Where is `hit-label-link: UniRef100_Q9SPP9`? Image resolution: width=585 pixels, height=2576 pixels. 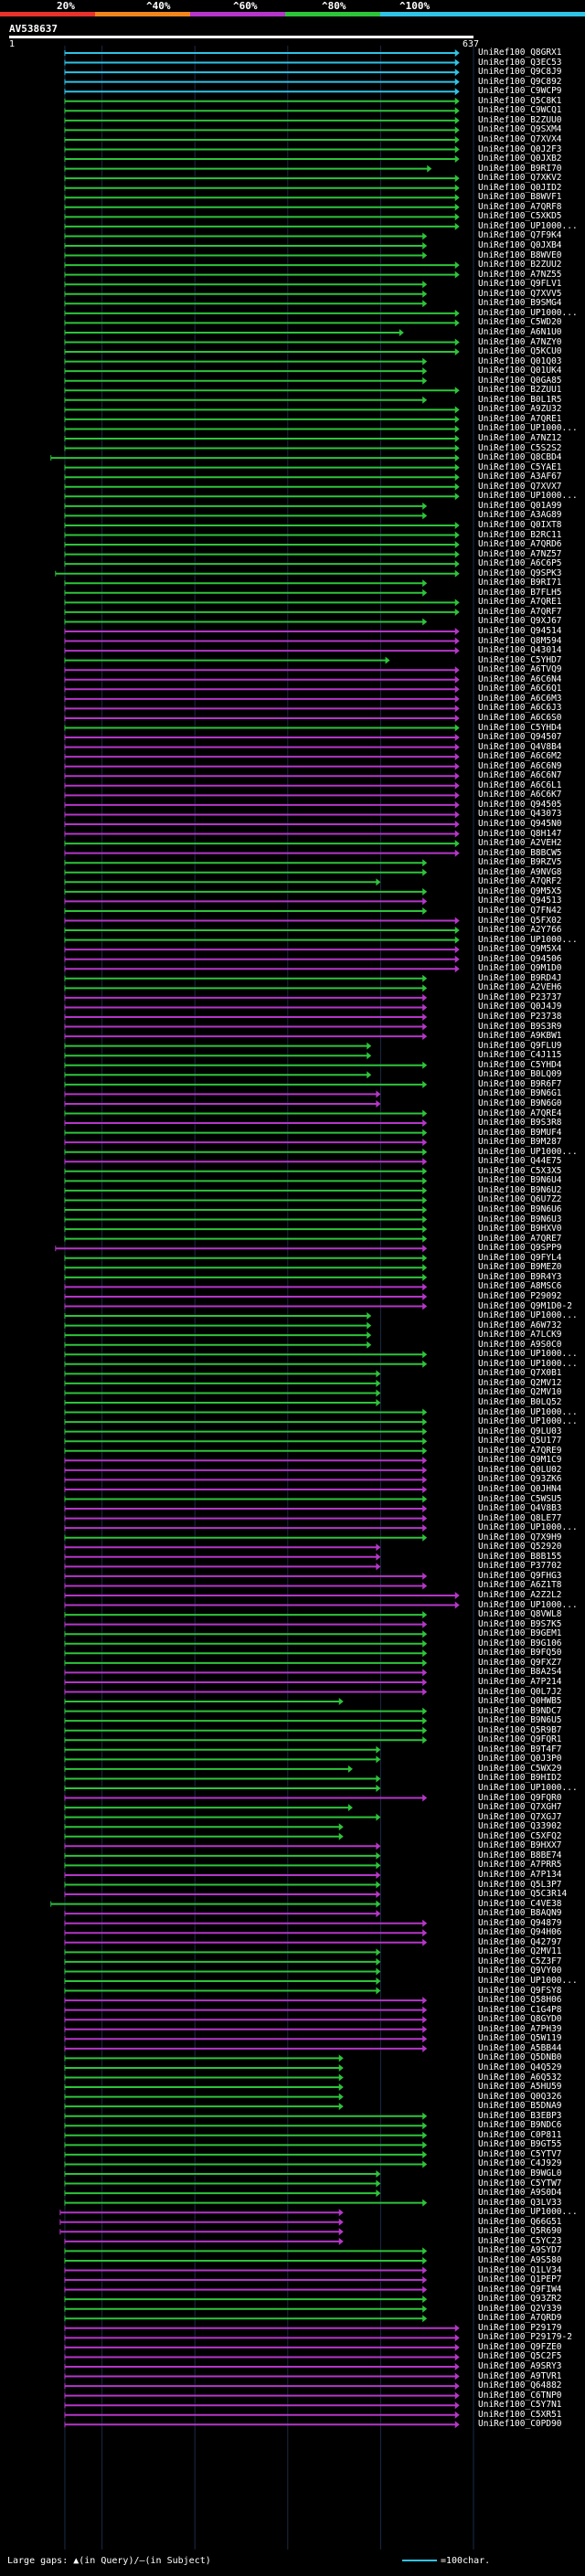
hit-label-link: UniRef100_Q9SPP9 is located at coordinates (520, 1248).